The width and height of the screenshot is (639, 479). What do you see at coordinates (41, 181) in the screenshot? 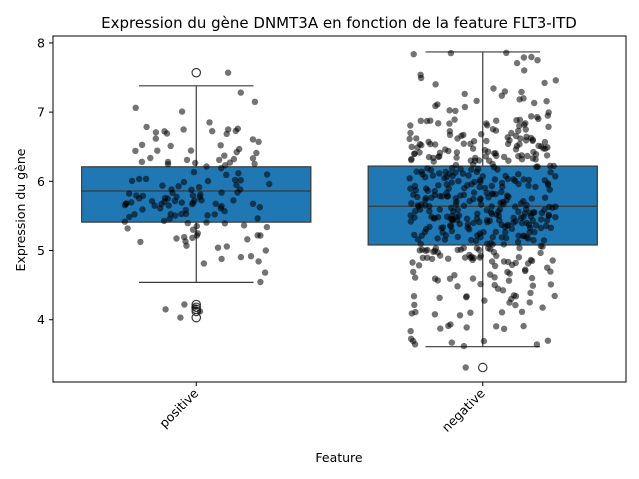
I see `y-tick-label: 6` at bounding box center [41, 181].